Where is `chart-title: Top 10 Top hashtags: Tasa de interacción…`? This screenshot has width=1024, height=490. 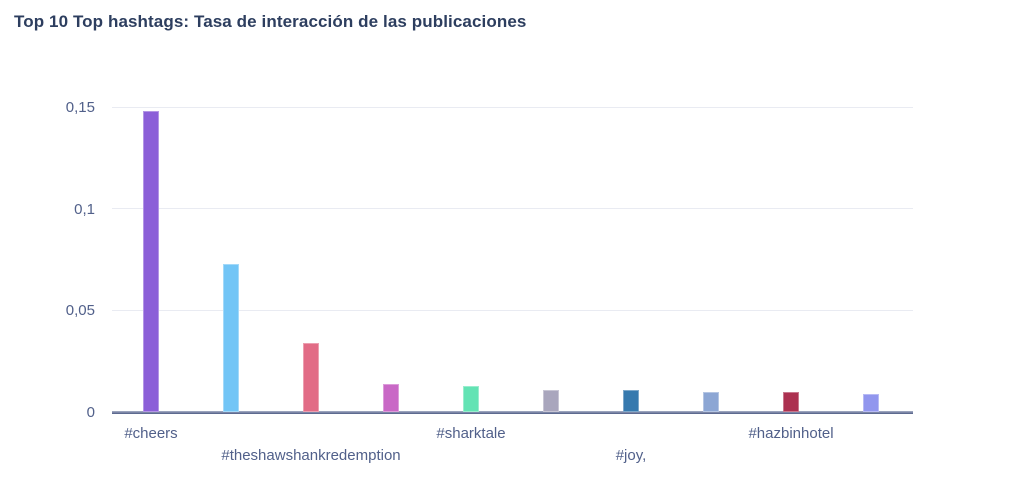 chart-title: Top 10 Top hashtags: Tasa de interacción… is located at coordinates (270, 21).